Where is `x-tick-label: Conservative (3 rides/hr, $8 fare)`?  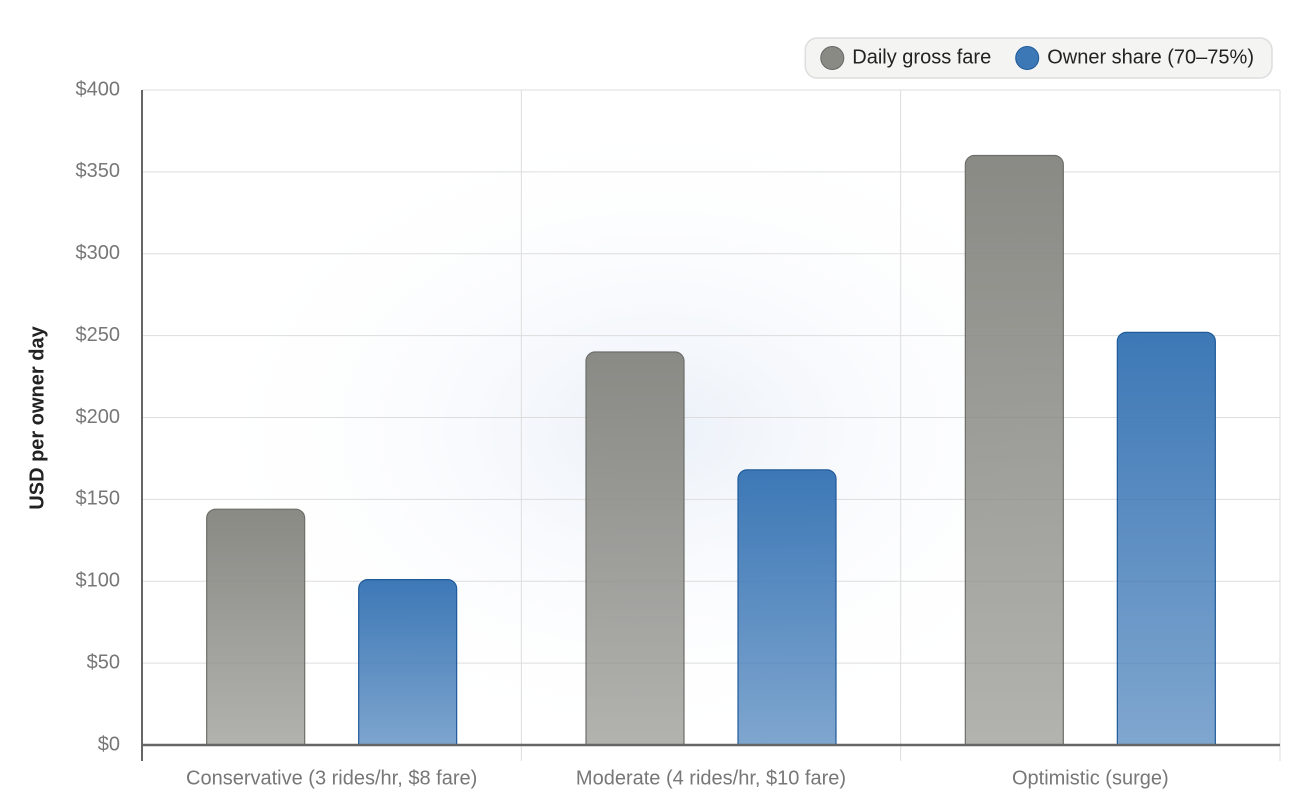 x-tick-label: Conservative (3 rides/hr, $8 fare) is located at coordinates (331, 778).